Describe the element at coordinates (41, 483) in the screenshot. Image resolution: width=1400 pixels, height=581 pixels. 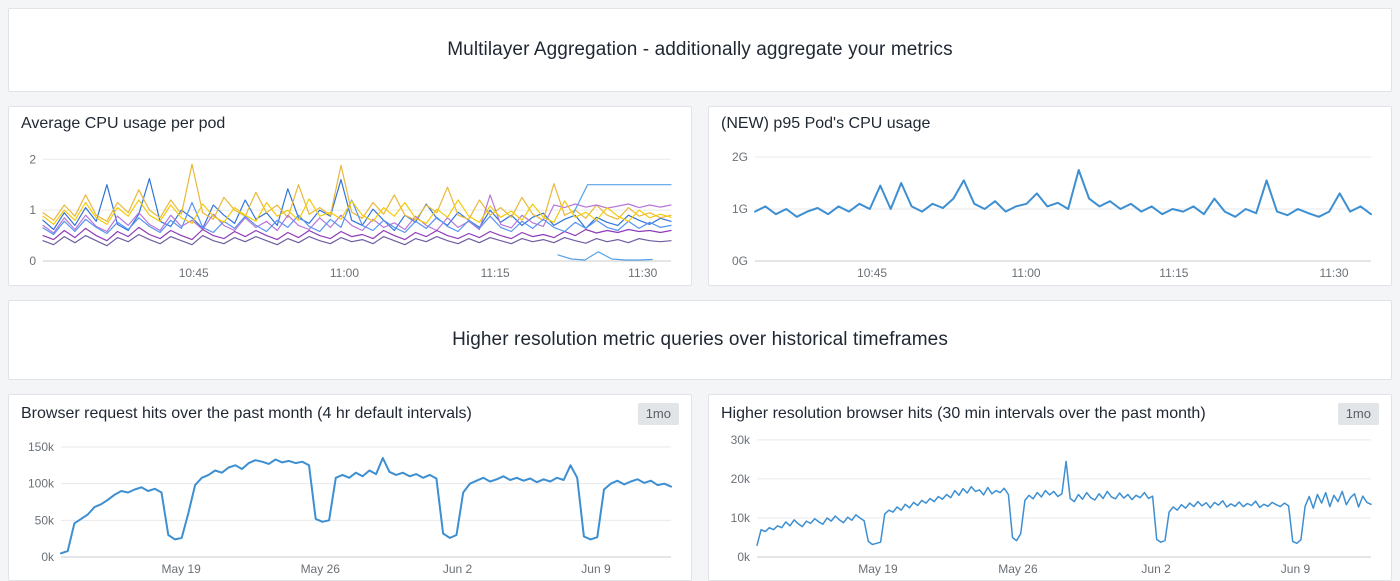
I see `svg-text: 100k` at that location.